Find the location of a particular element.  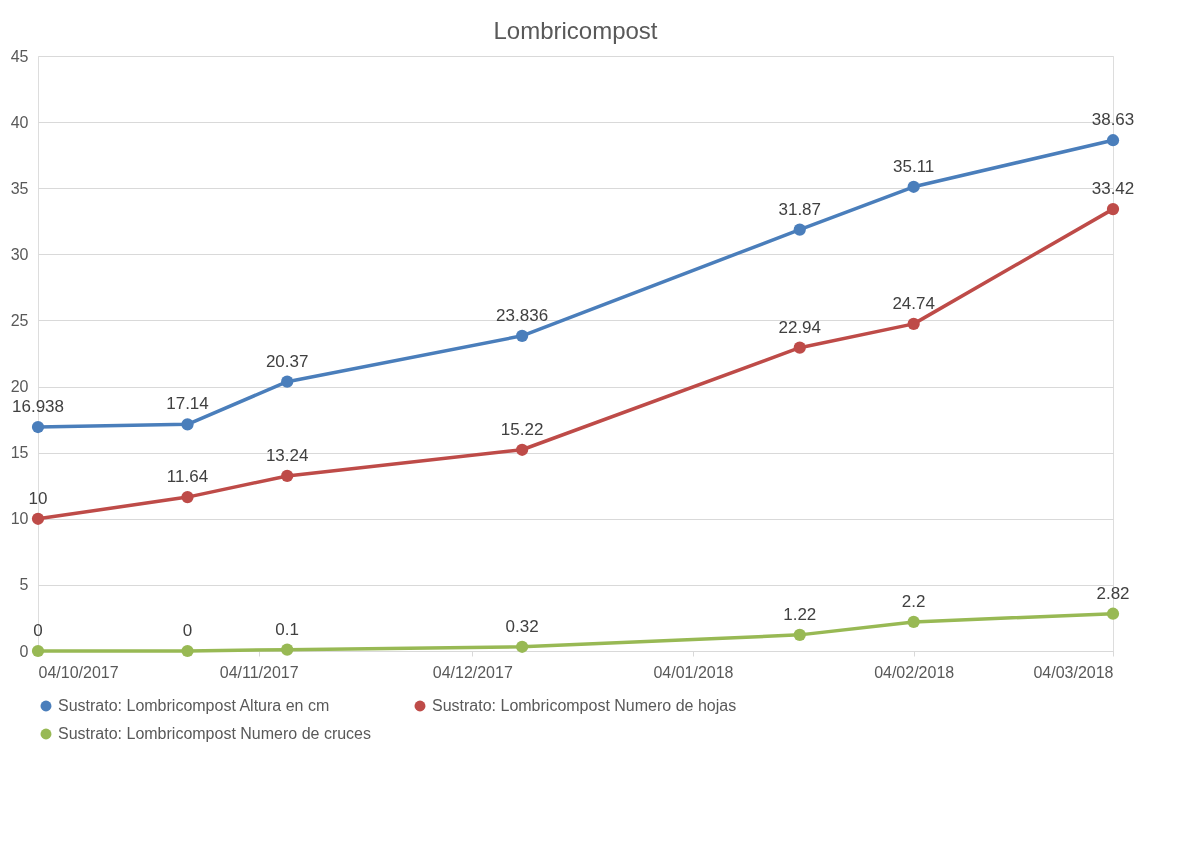

data-label: 35.11 is located at coordinates (914, 166).